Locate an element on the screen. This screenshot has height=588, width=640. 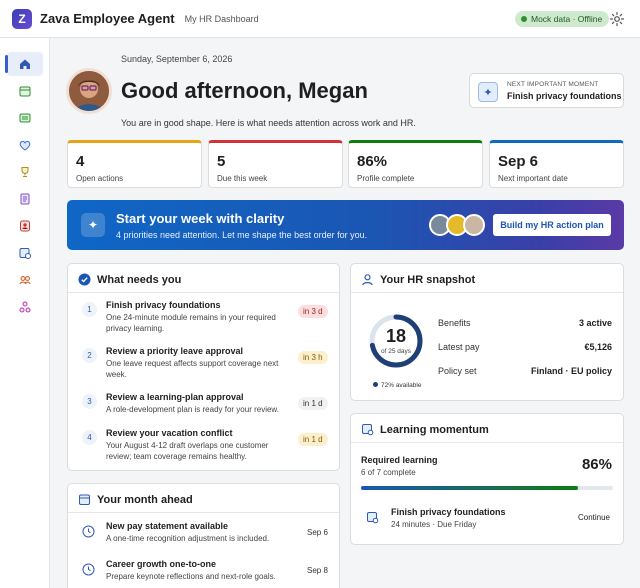
course-meta: 24 minutes · Due Friday is located at coordinates (434, 524).